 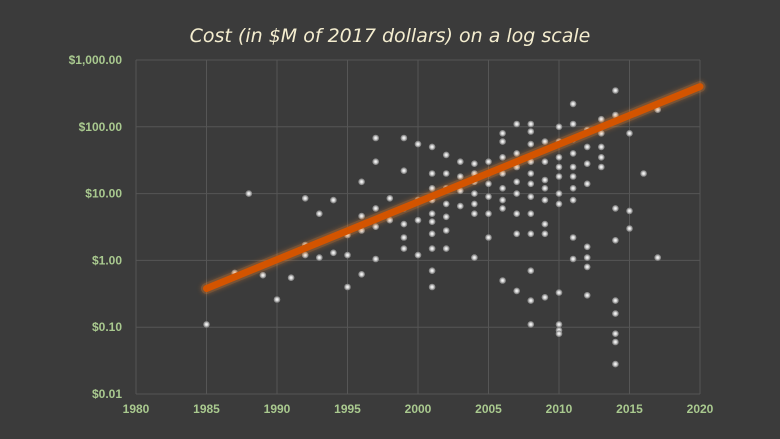 What do you see at coordinates (103, 194) in the screenshot?
I see `y-tick-label: $10.00` at bounding box center [103, 194].